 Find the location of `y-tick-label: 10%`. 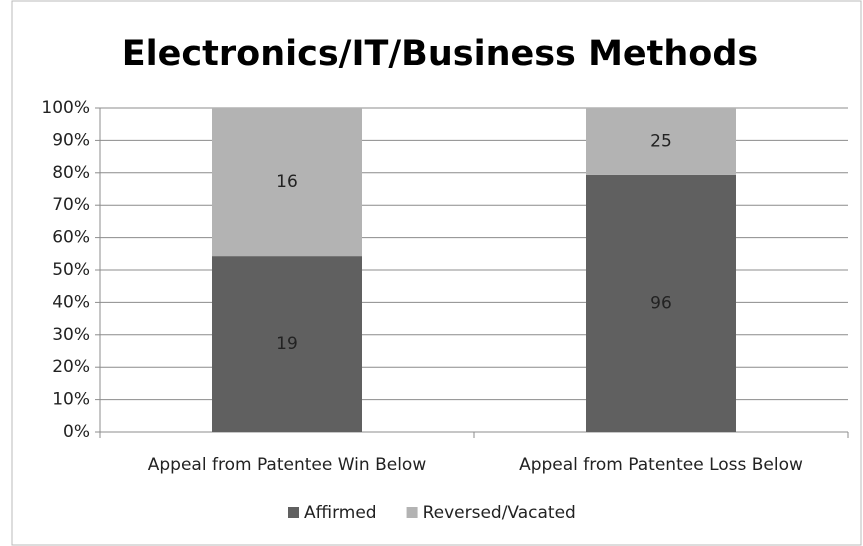

y-tick-label: 10% is located at coordinates (71, 400).